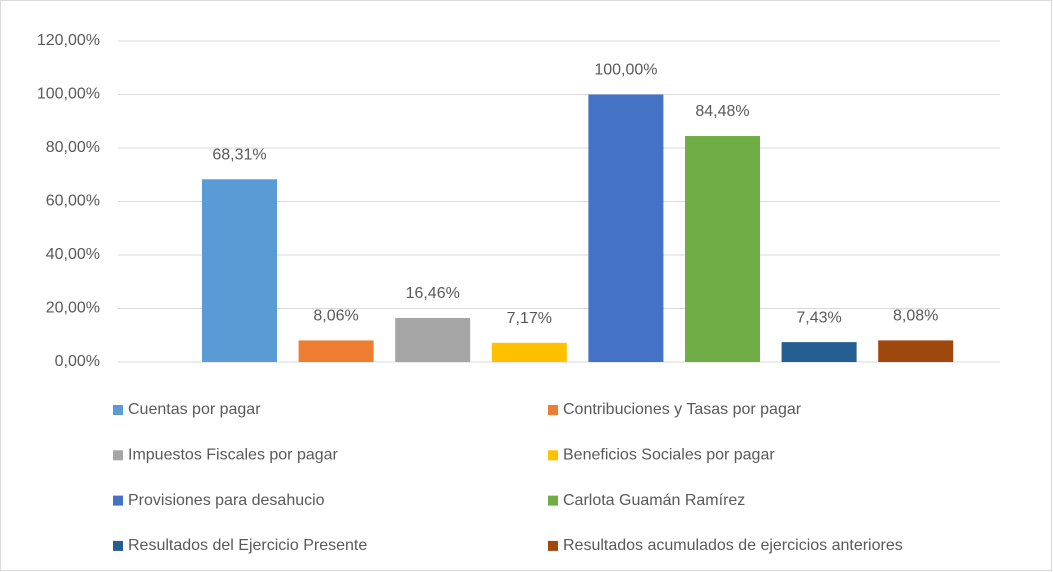  I want to click on data-label: 84,48%, so click(722, 111).